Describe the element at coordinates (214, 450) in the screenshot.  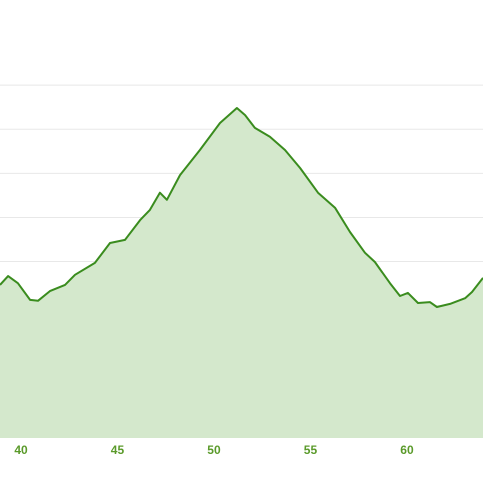
I see `x-tick-label: 50` at that location.